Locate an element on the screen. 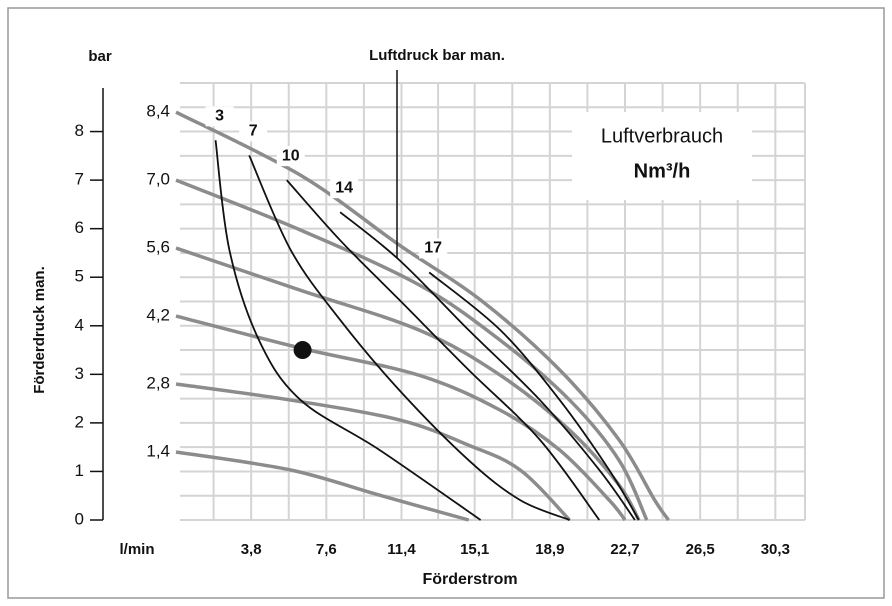 The height and width of the screenshot is (606, 892). series-label: 1,4 is located at coordinates (158, 451).